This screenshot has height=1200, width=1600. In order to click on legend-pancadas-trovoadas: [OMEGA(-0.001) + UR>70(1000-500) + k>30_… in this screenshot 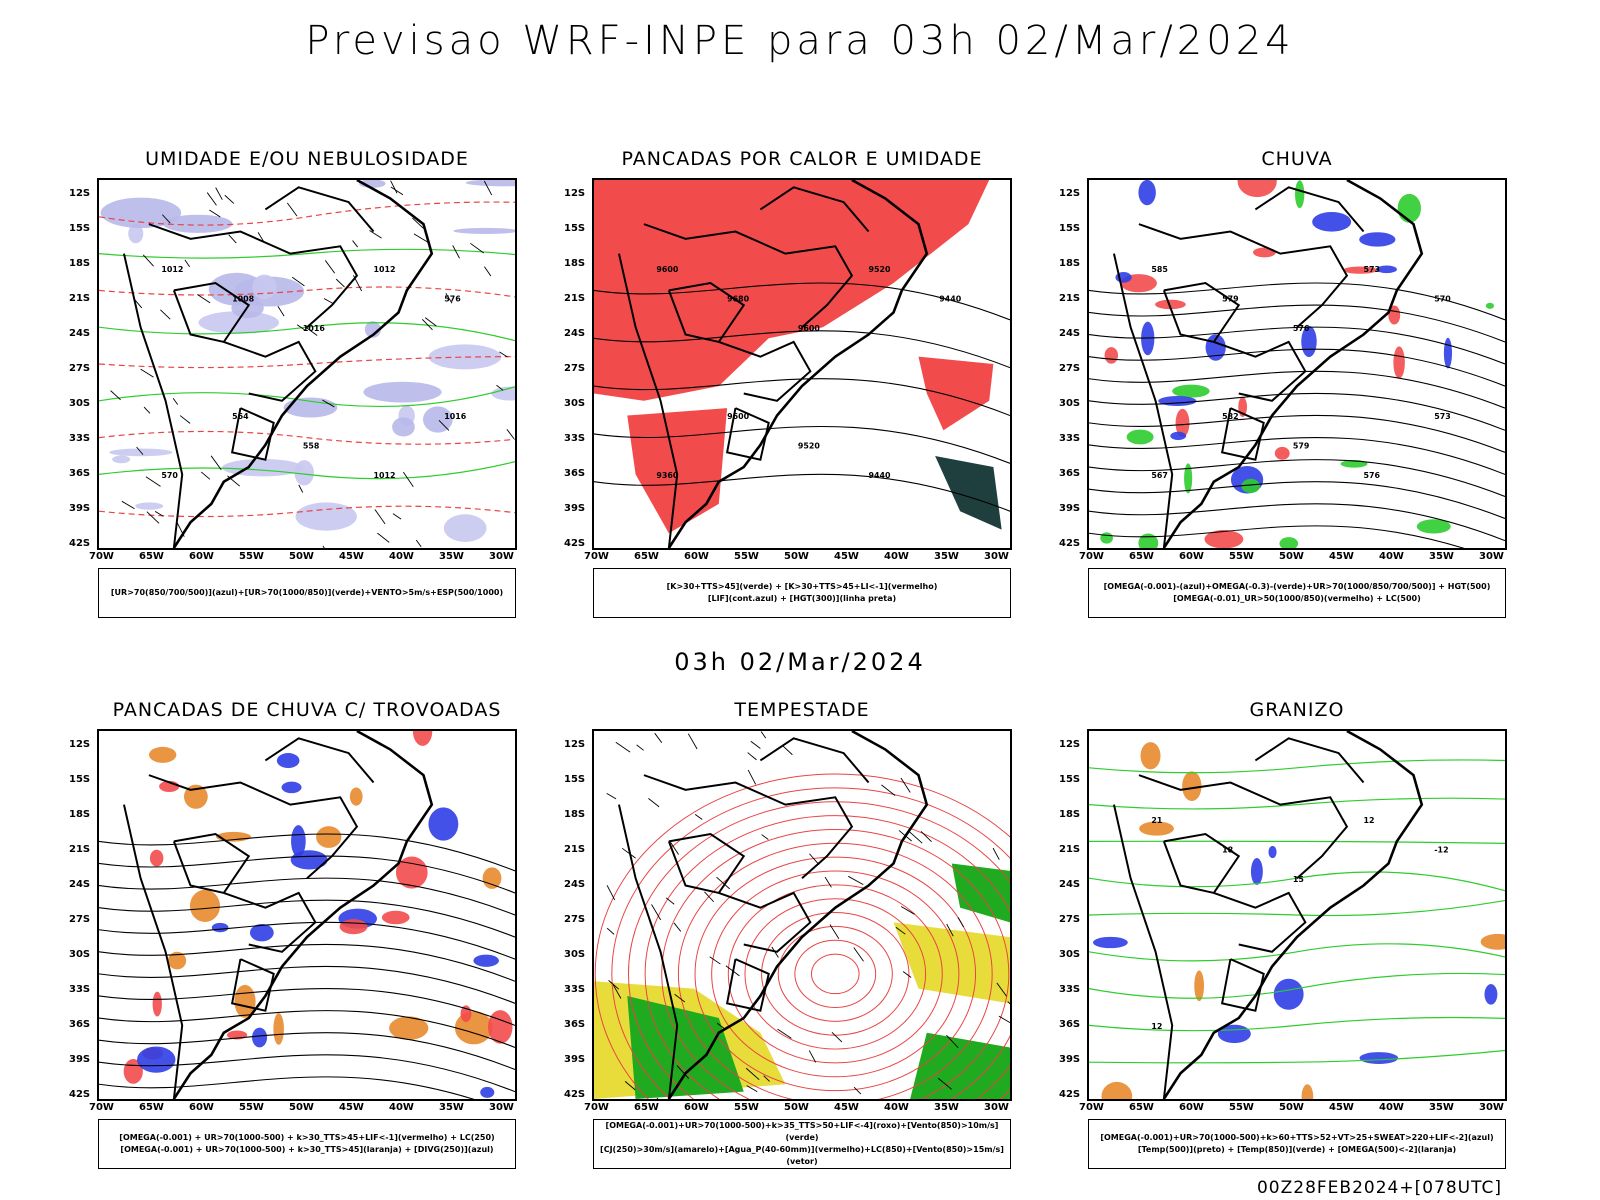, I will do `click(307, 1144)`.